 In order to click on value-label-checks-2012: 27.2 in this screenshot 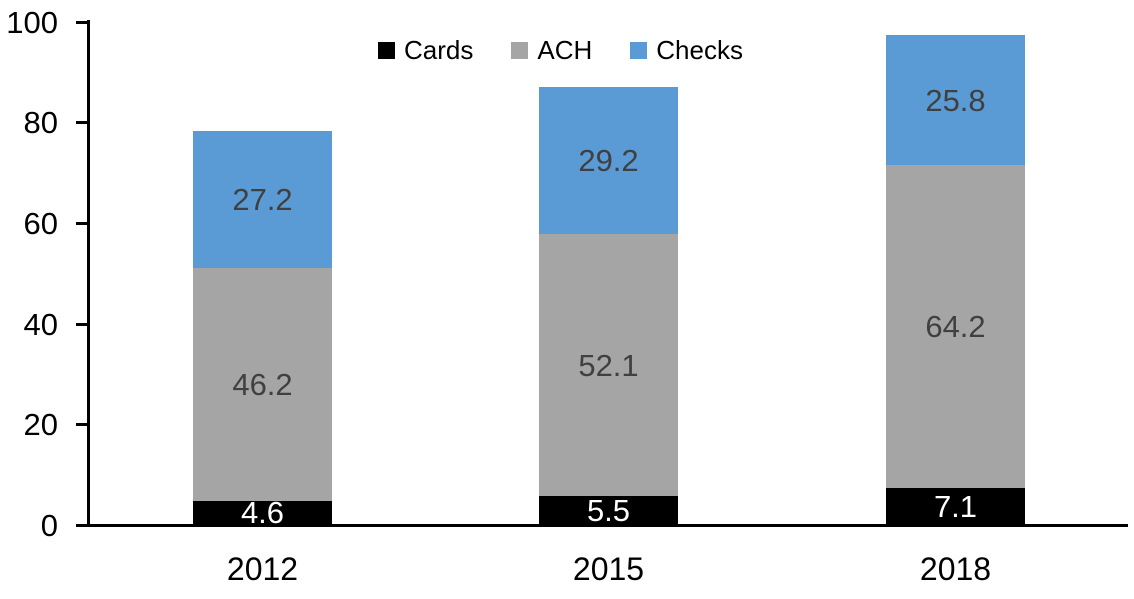, I will do `click(262, 200)`.